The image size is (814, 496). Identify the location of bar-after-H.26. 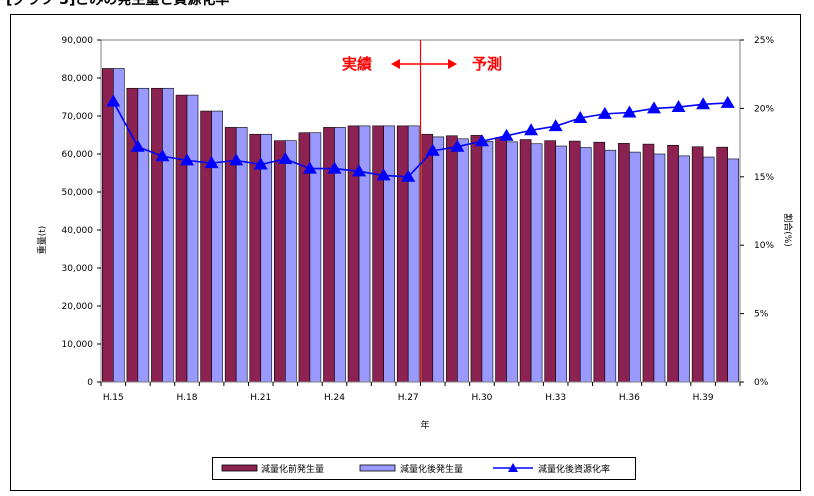
(389, 254).